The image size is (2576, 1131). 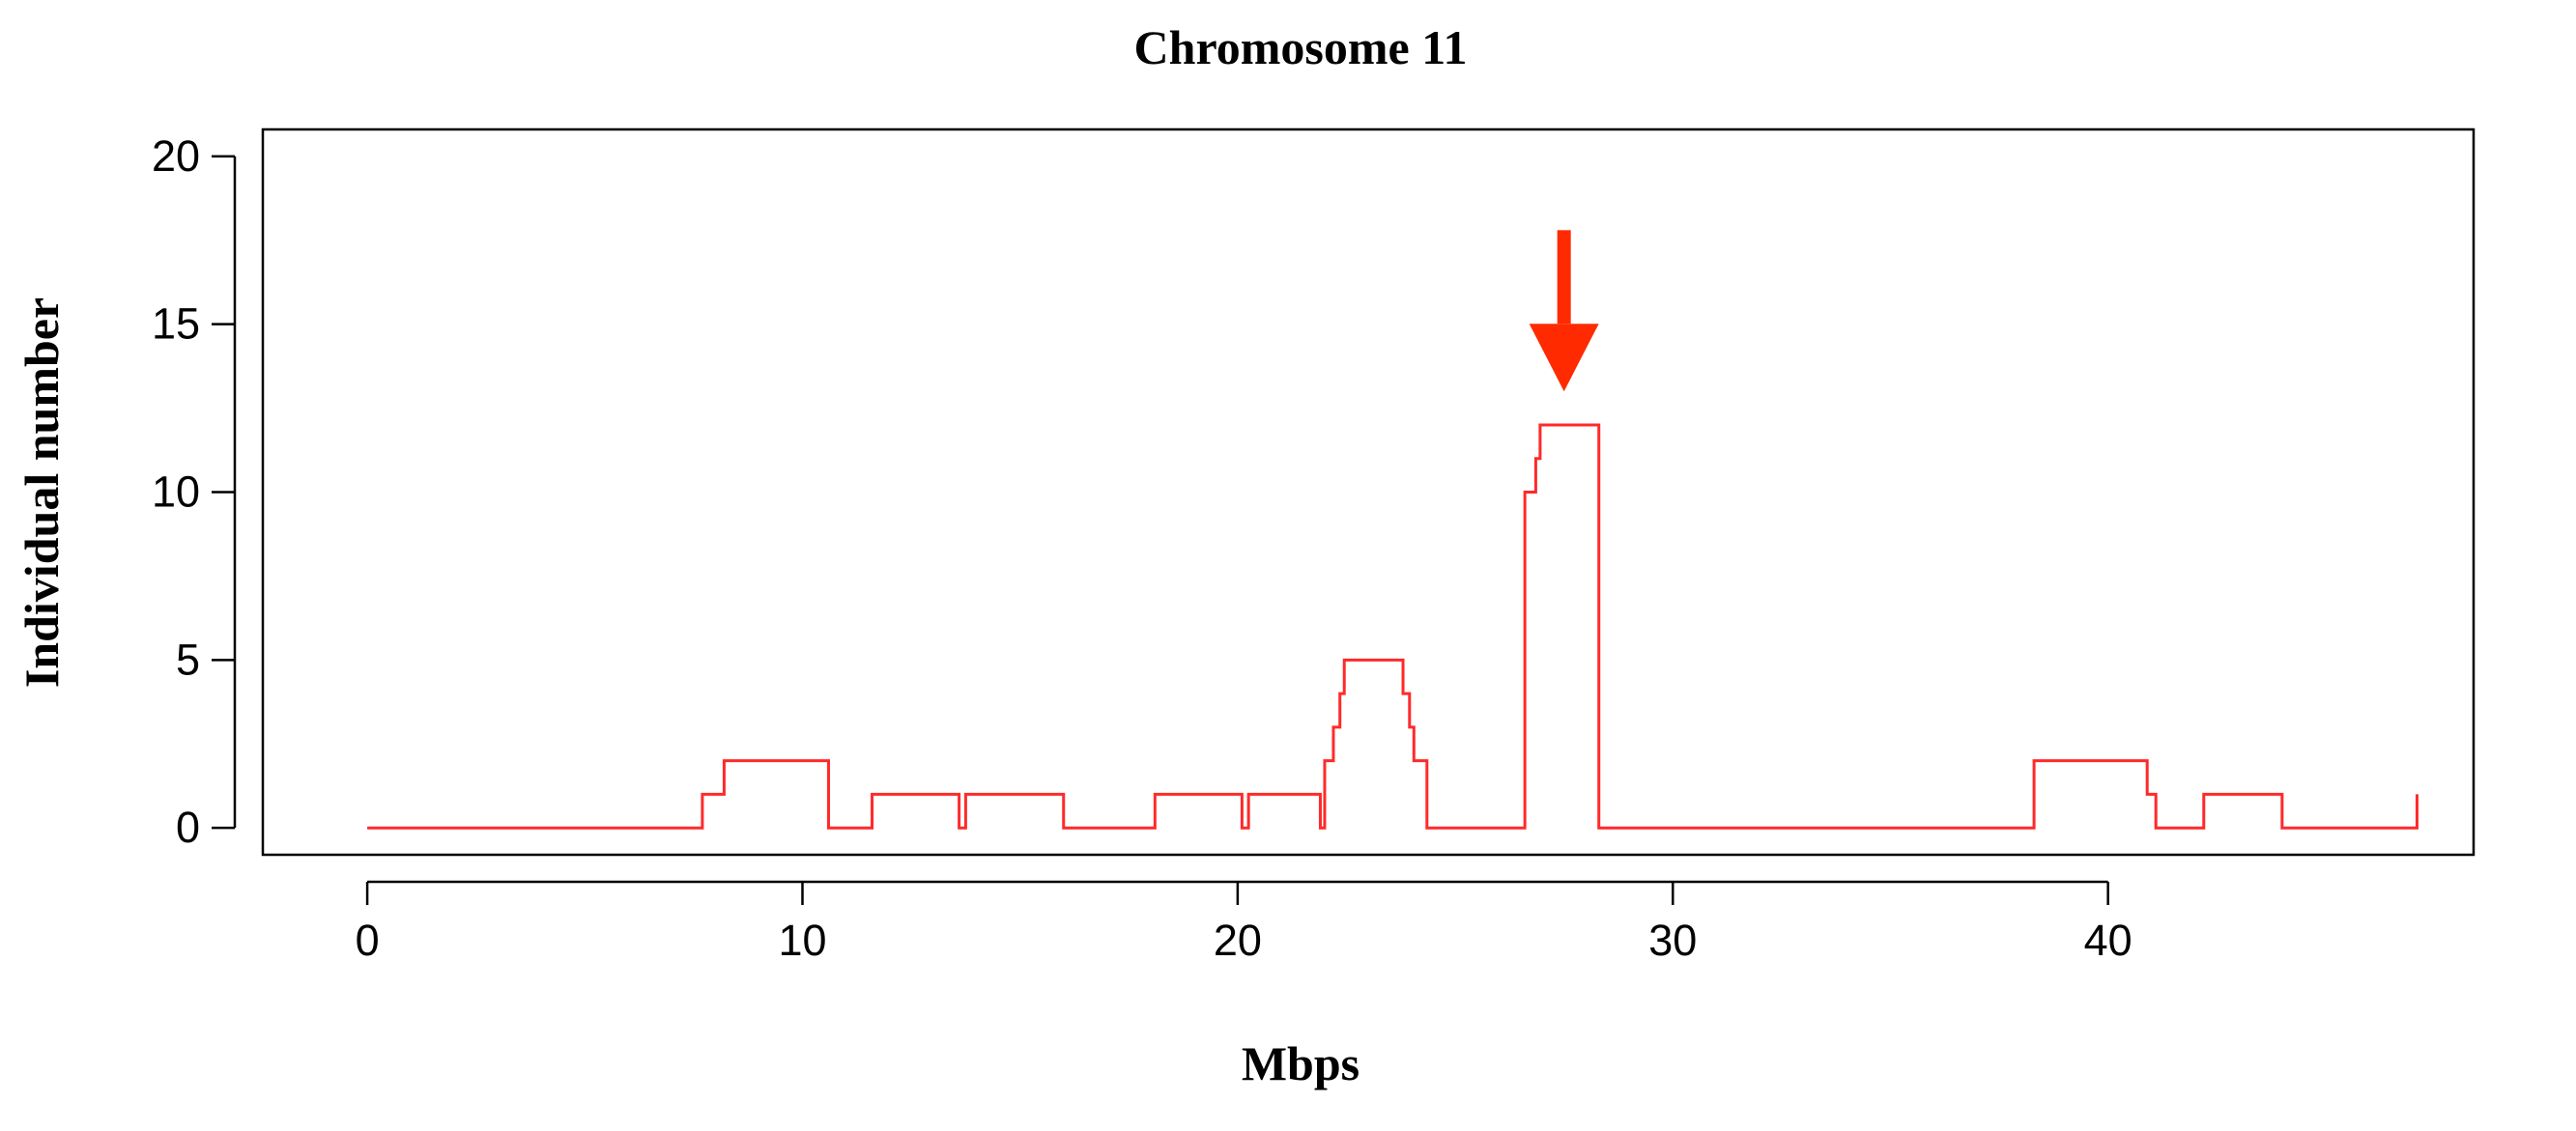 What do you see at coordinates (188, 659) in the screenshot?
I see `y-tick-label: 5` at bounding box center [188, 659].